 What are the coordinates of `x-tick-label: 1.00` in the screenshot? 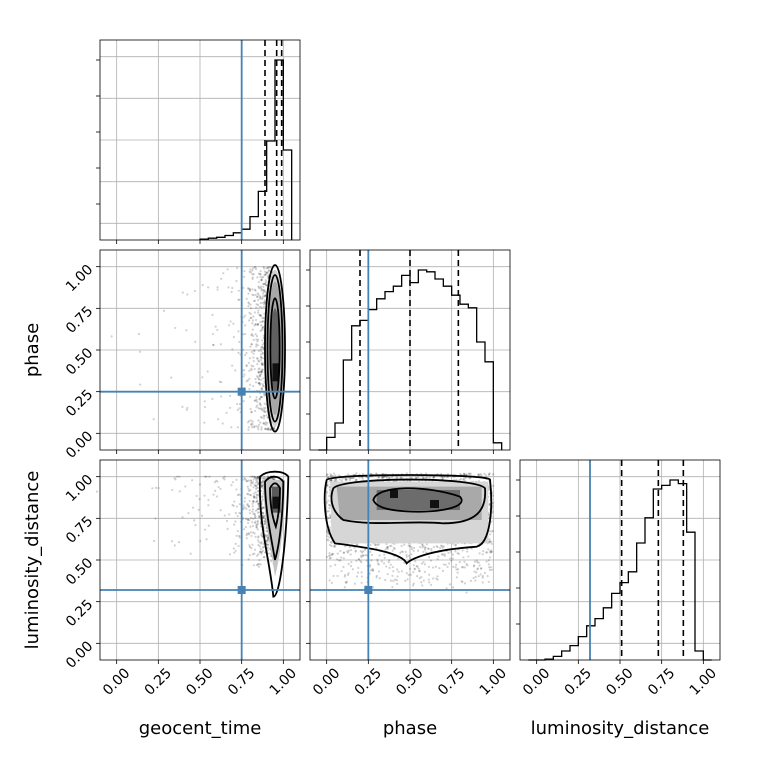 It's located at (703, 681).